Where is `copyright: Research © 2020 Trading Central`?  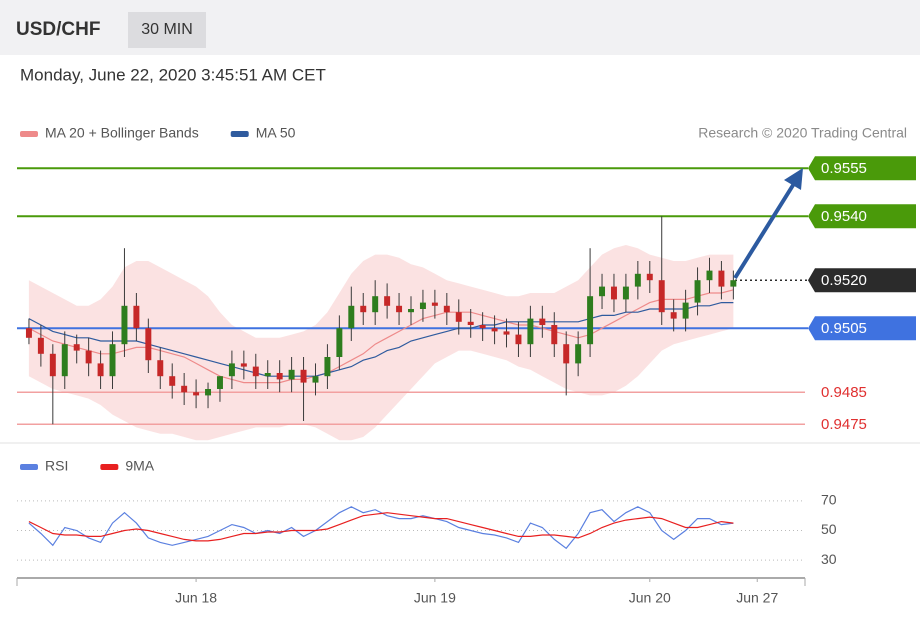
copyright: Research © 2020 Trading Central is located at coordinates (802, 133).